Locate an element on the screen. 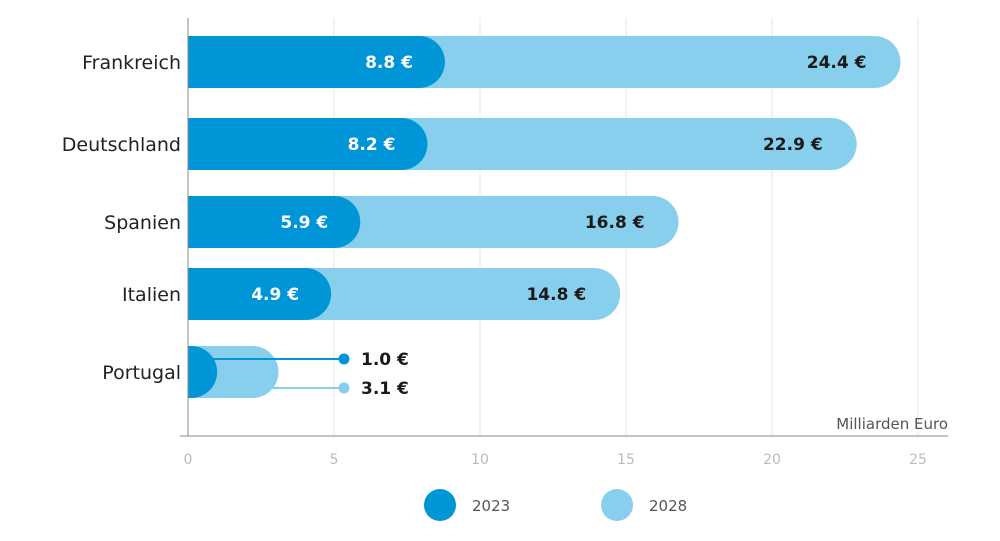 The image size is (1000, 541). bar-2023-deutschland is located at coordinates (308, 144).